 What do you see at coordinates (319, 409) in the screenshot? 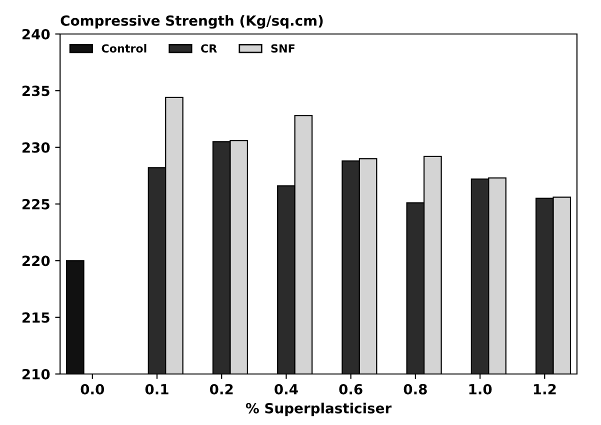
I see `x-axis-title: % Superplasticiser` at bounding box center [319, 409].